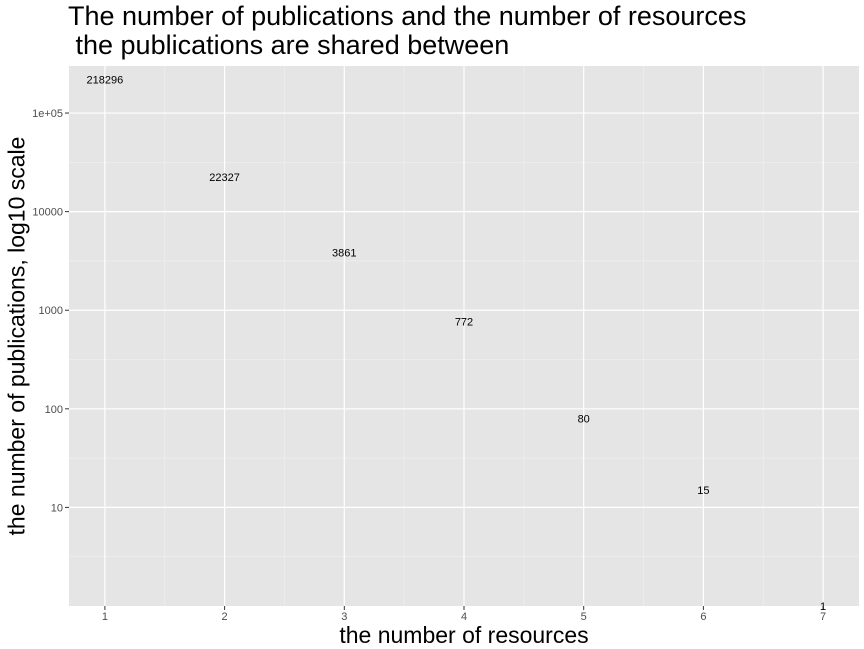 The height and width of the screenshot is (649, 864). I want to click on data-label: 22327, so click(224, 178).